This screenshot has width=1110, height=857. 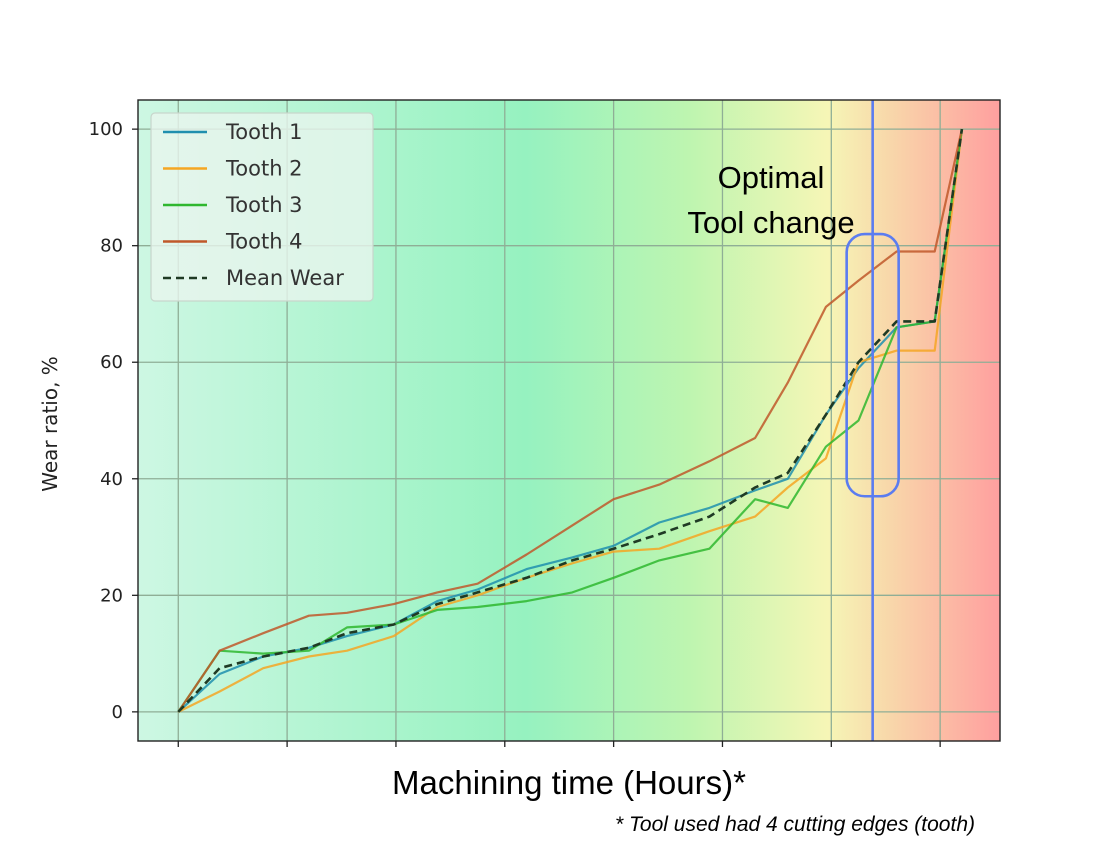 I want to click on tool-change-annotation, so click(x=872, y=420).